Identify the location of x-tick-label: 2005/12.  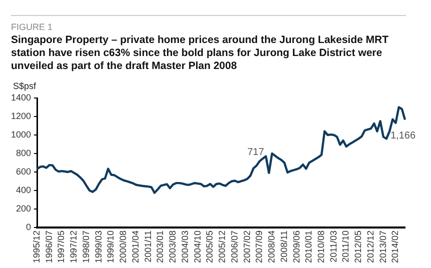
(222, 247).